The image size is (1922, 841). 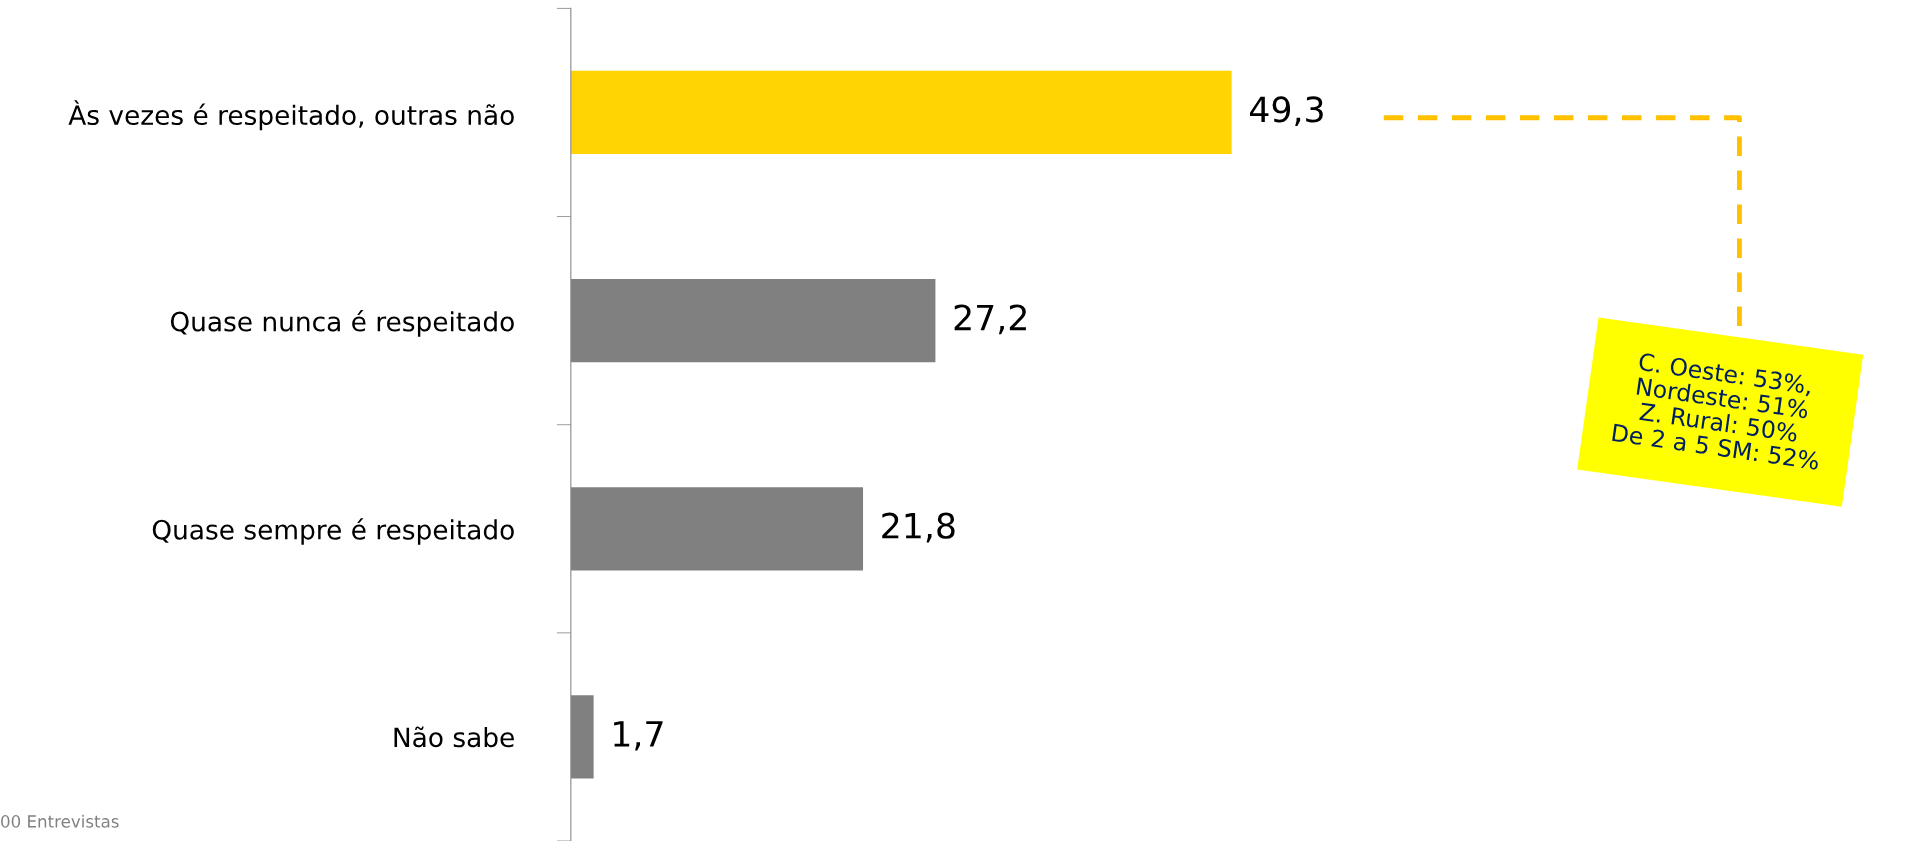 I want to click on bar, so click(x=901, y=112).